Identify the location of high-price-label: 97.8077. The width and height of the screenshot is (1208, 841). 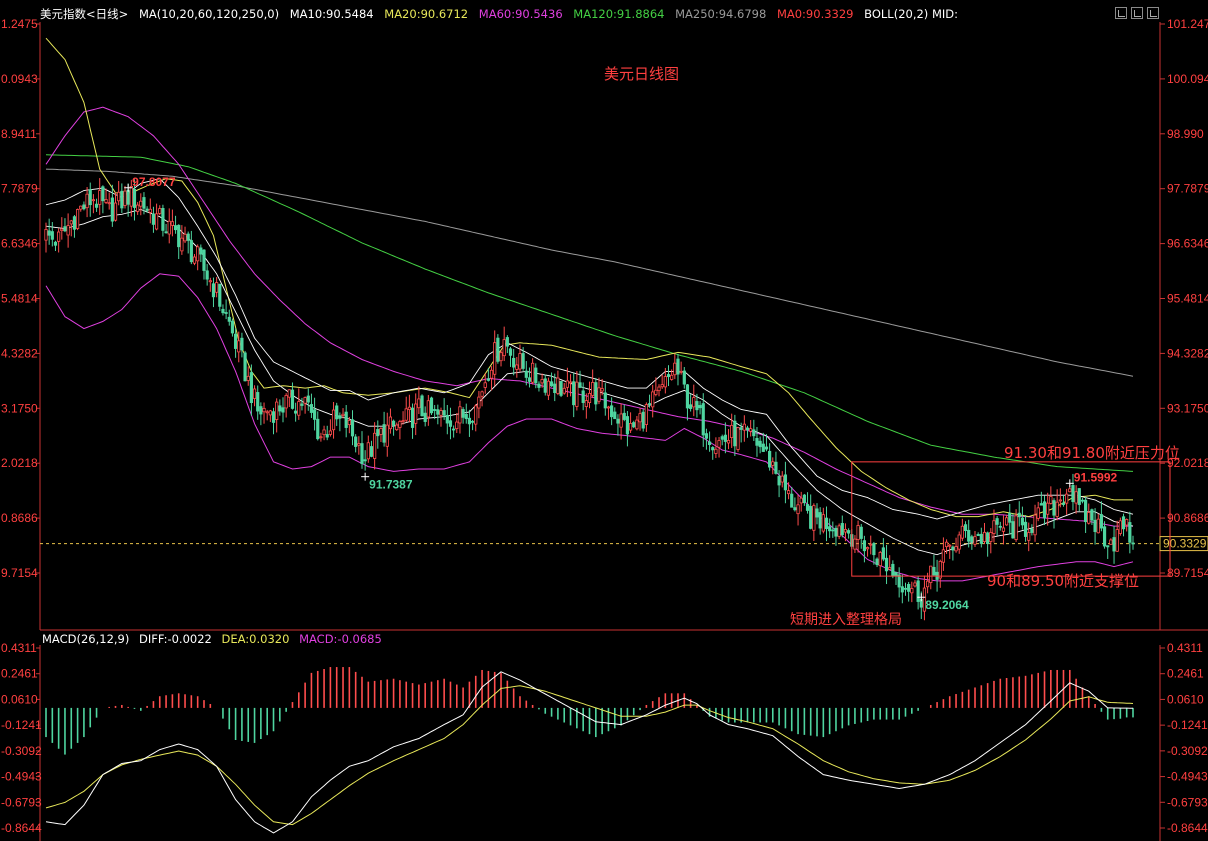
(154, 182).